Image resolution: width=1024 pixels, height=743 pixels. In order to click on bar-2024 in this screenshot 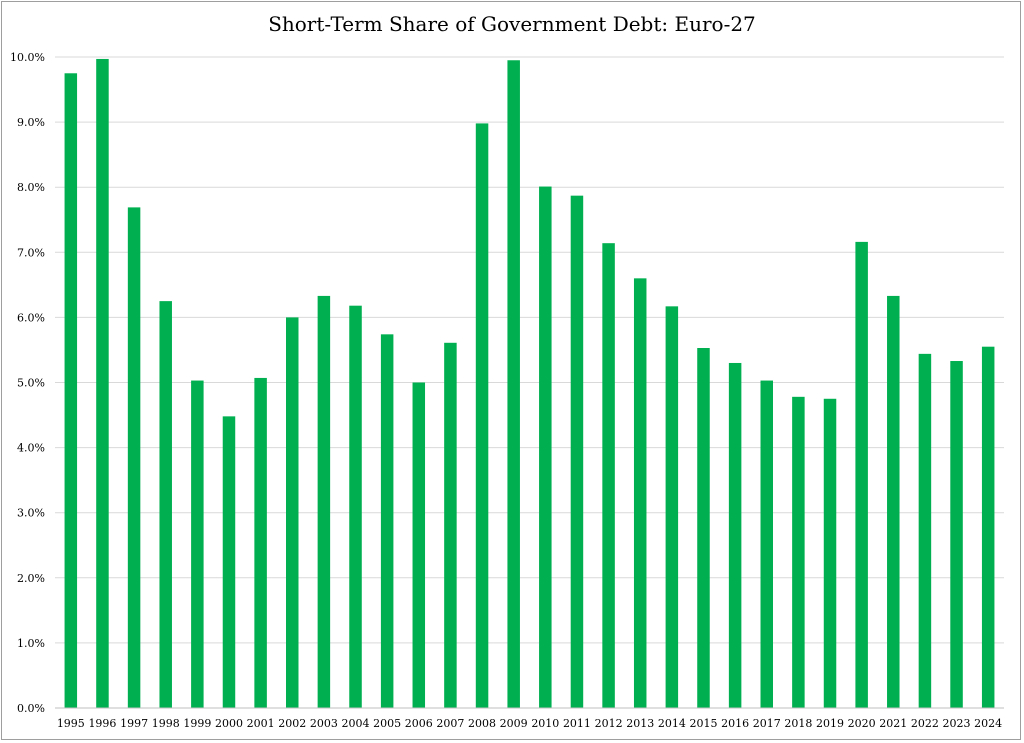, I will do `click(988, 527)`.